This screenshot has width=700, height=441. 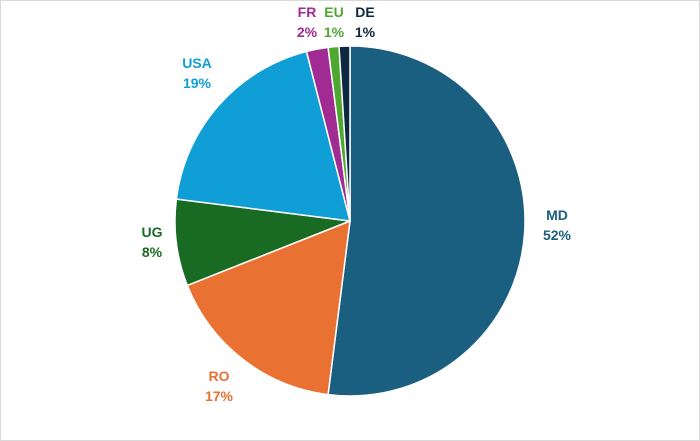 I want to click on data-label-usa: USA 19%, so click(x=197, y=73).